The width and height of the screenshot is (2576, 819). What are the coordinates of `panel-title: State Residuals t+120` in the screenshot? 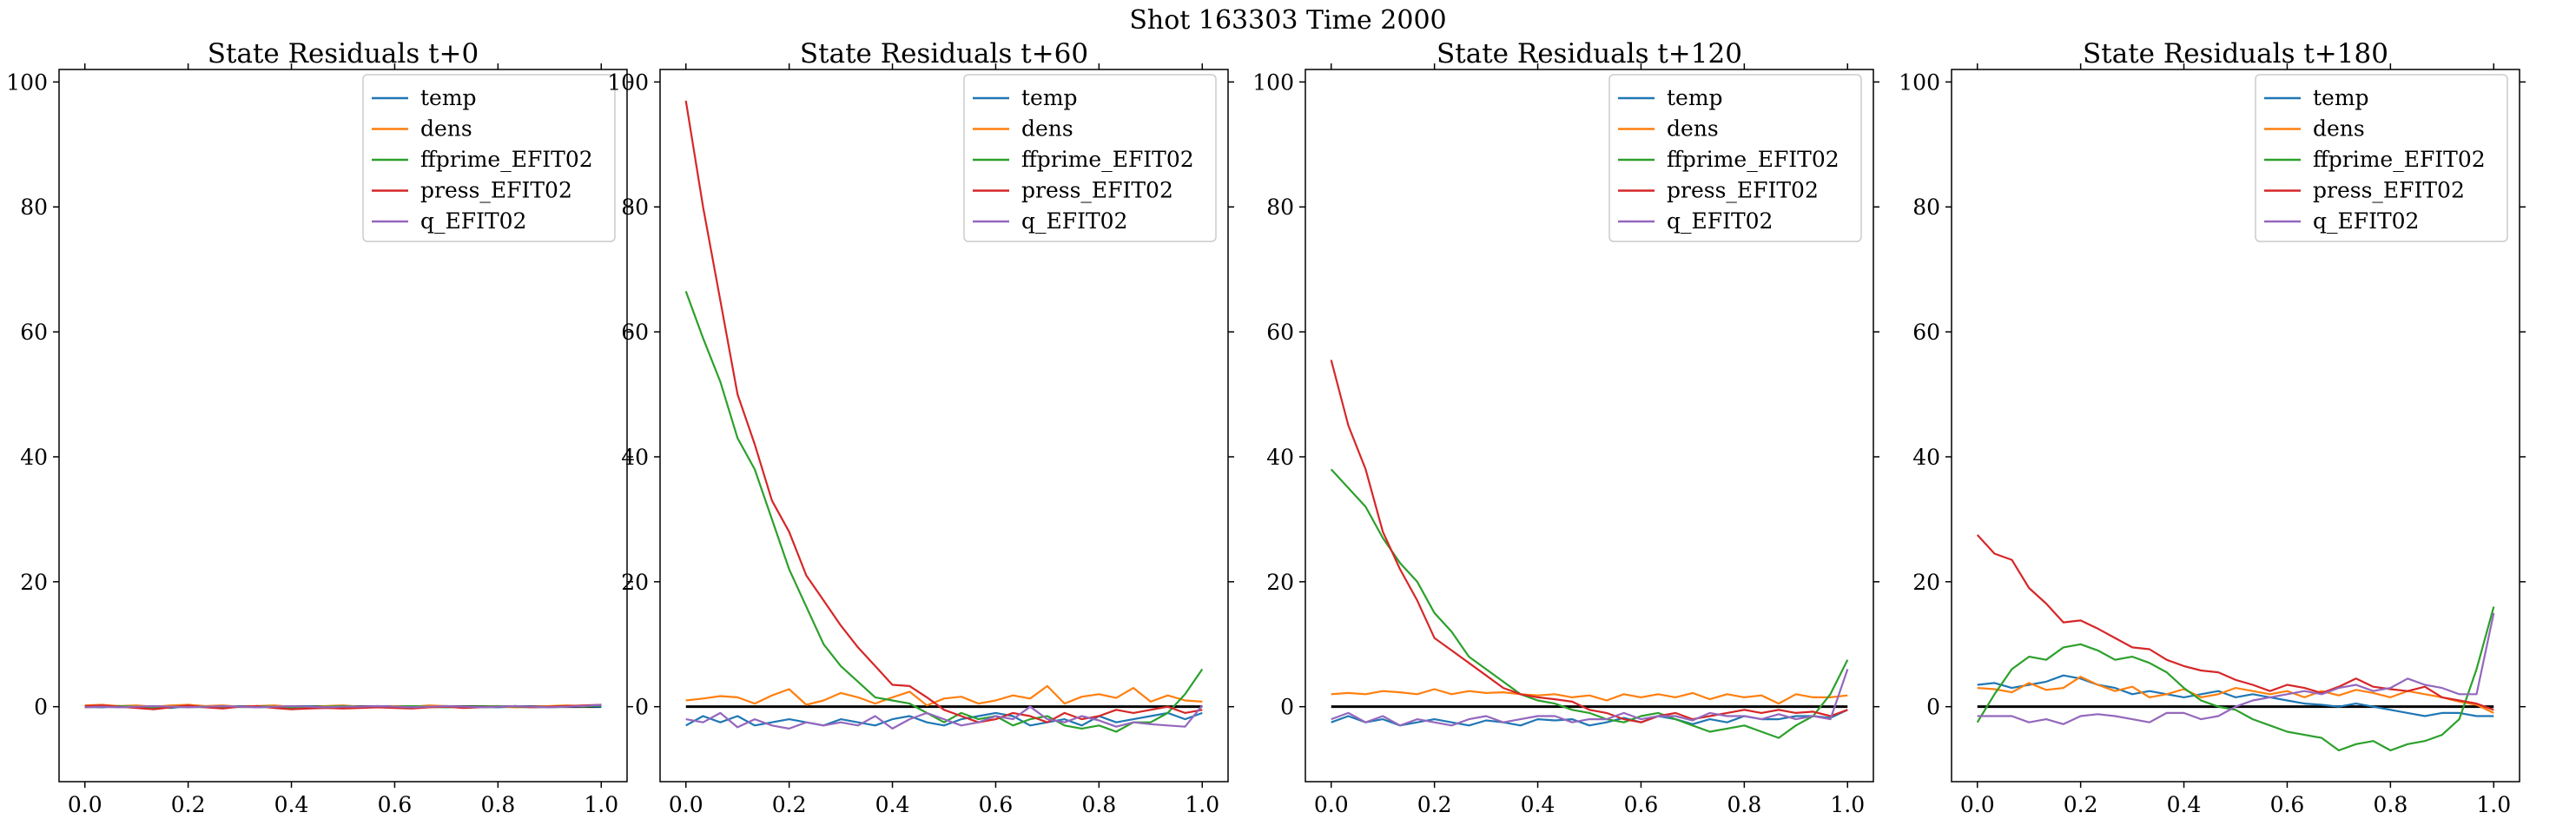 It's located at (1589, 53).